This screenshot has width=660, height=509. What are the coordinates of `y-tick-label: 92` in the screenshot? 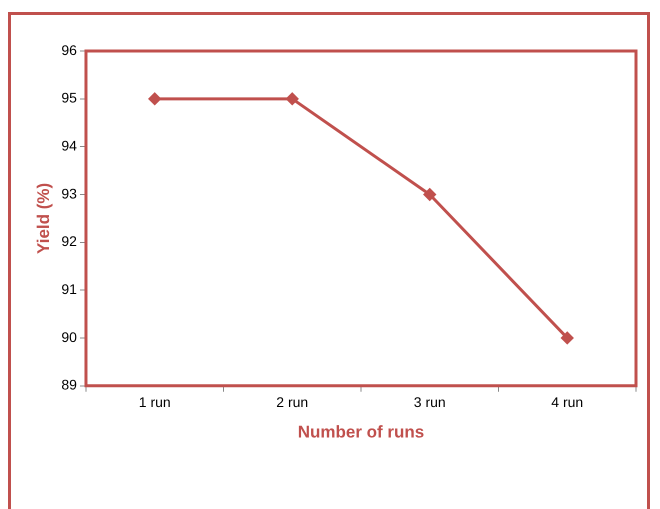 It's located at (69, 241).